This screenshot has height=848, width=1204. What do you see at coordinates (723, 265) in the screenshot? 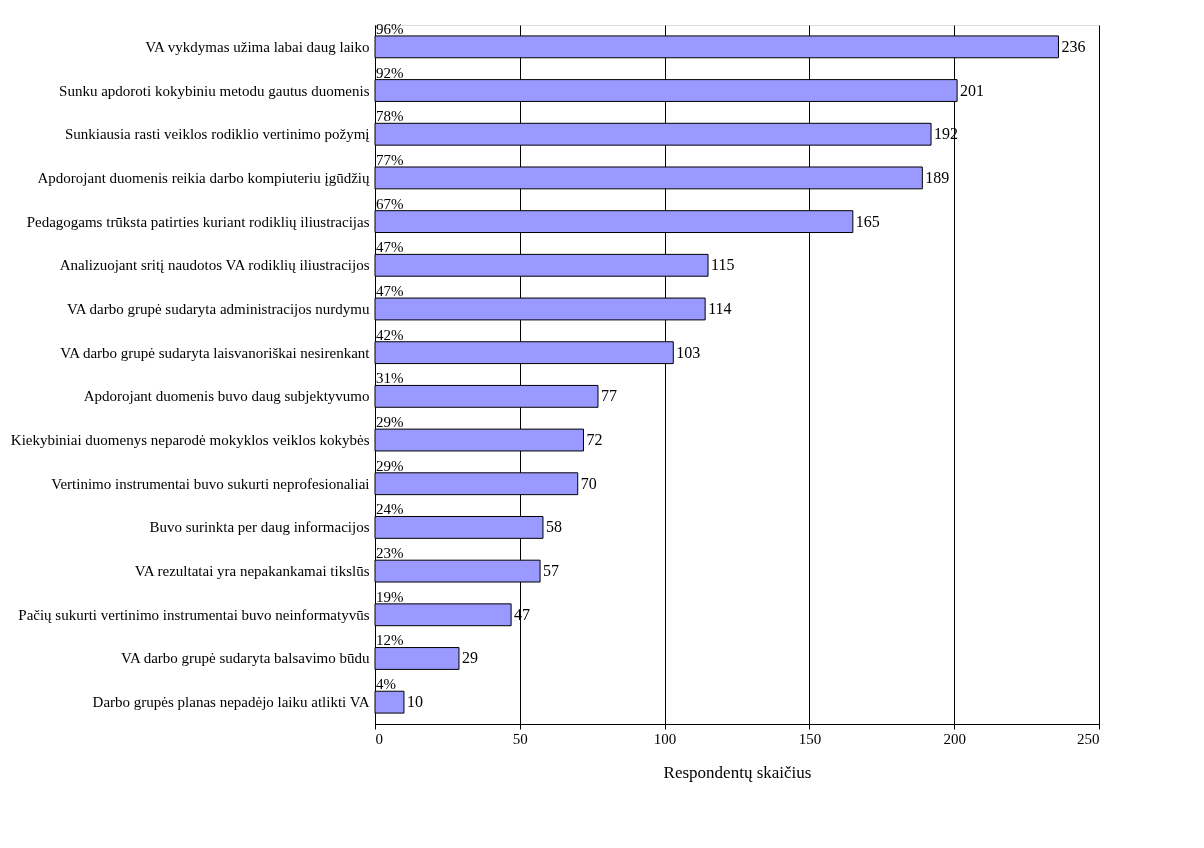
I see `data-label: 115` at bounding box center [723, 265].